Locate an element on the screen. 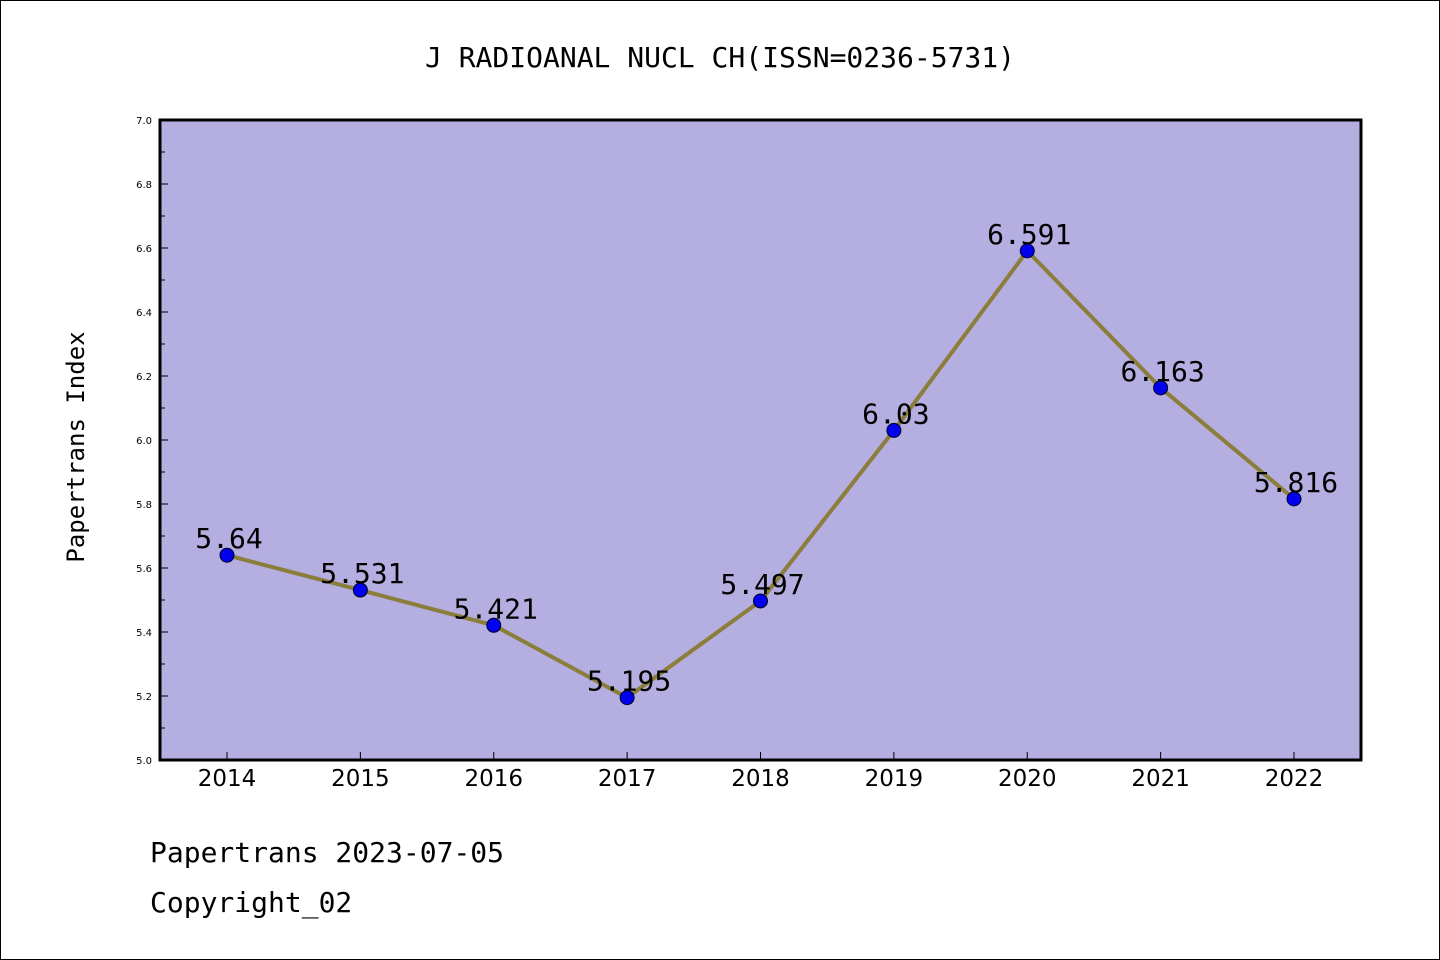  y-tick-label: 5.2 is located at coordinates (144, 697).